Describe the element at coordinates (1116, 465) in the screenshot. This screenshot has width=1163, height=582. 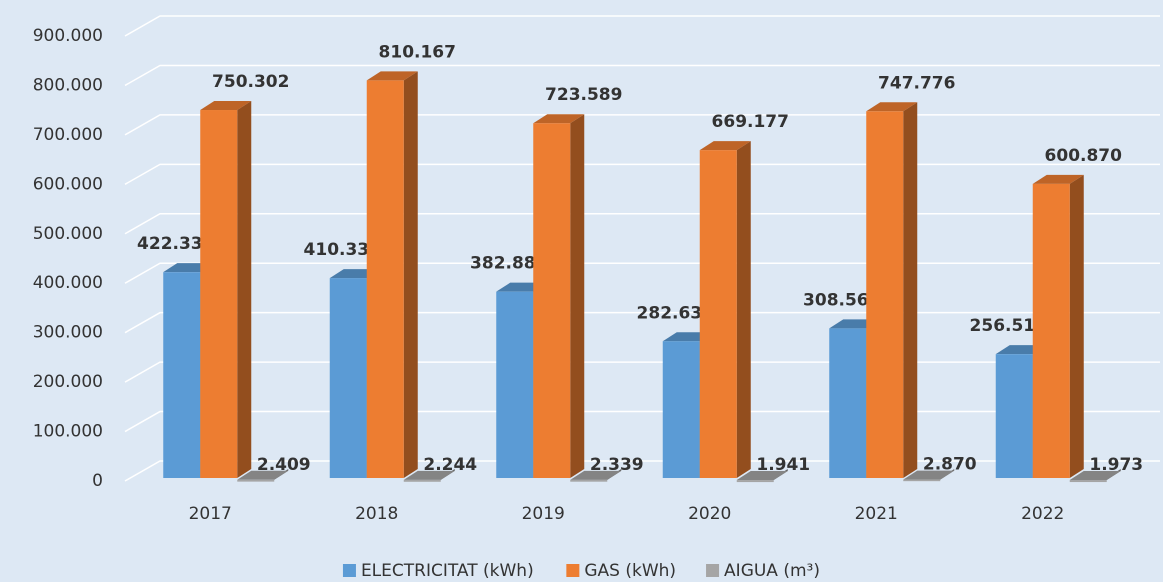
I see `value-label: 1.973` at that location.